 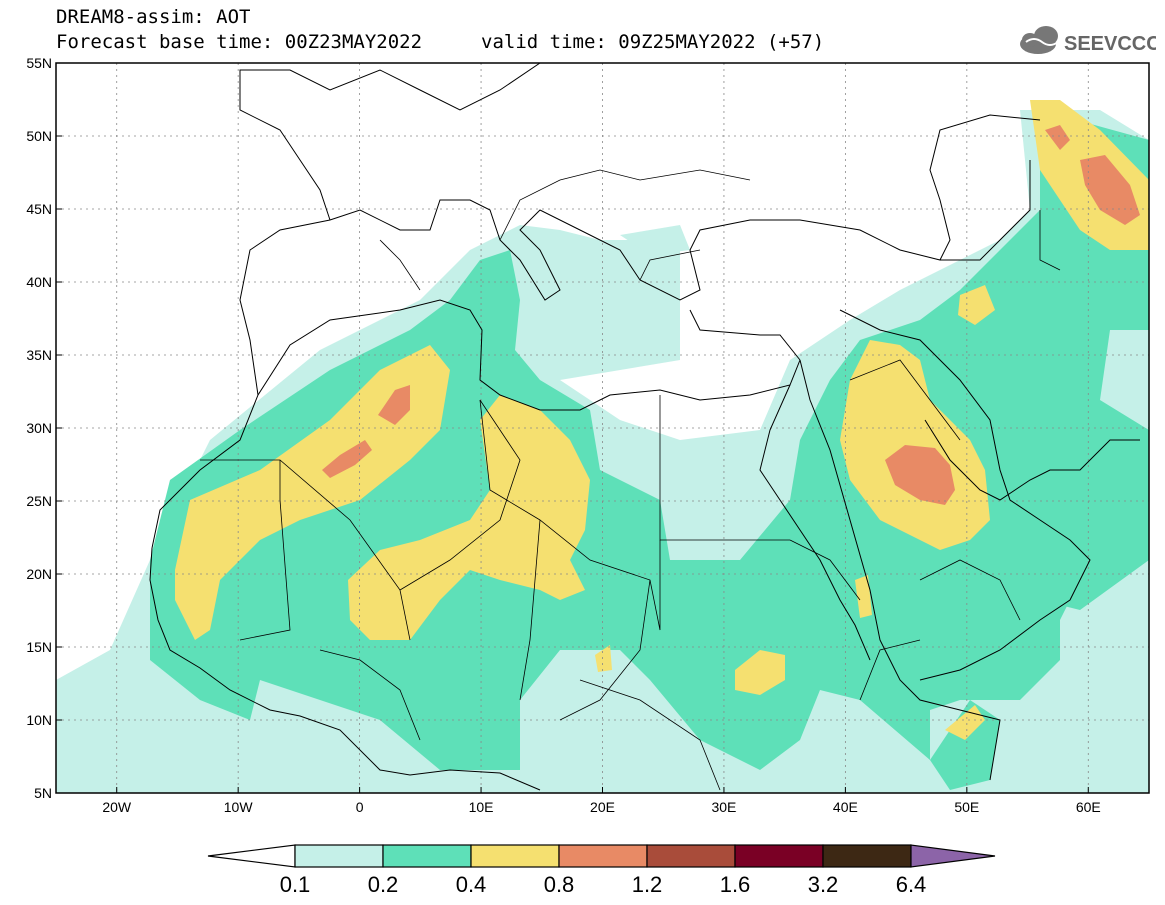 I want to click on title-line-2: Forecast base time: 00Z23MAY2022, so click(x=239, y=42).